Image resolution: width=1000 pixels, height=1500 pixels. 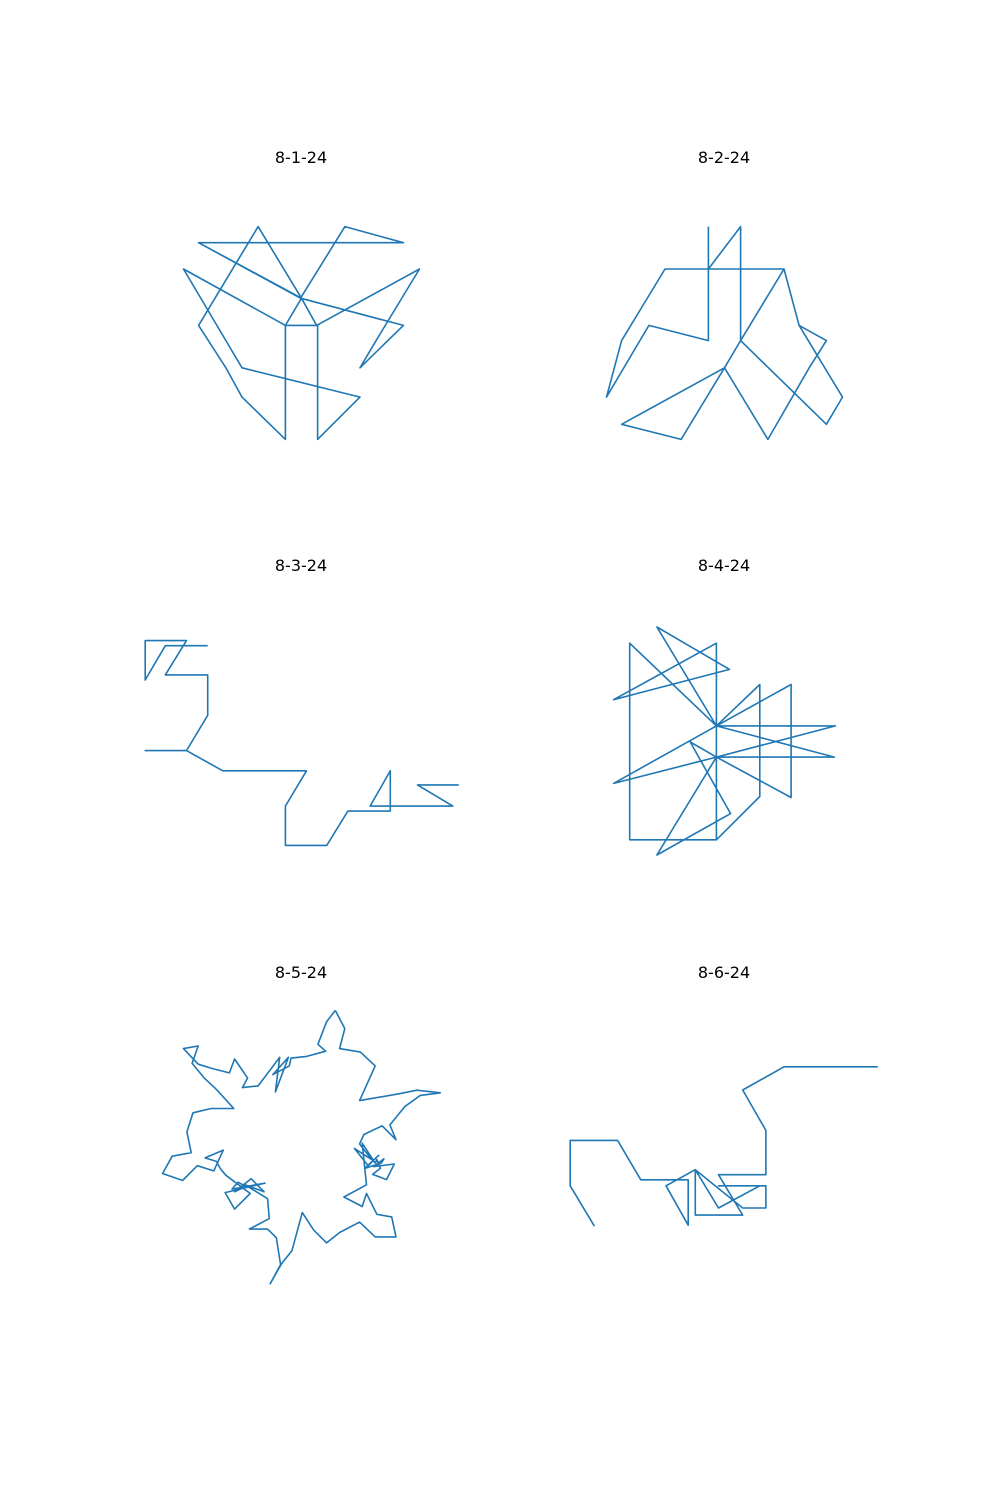 I want to click on subplot-title: 8-2-24, so click(x=724, y=157).